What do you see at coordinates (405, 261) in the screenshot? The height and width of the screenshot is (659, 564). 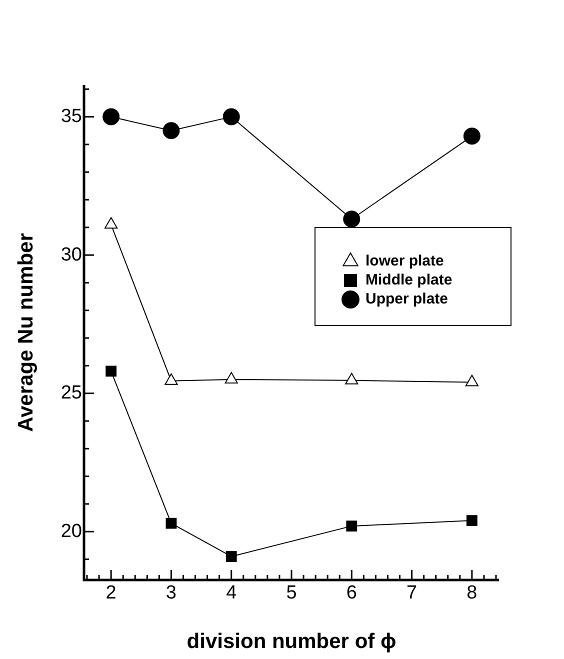 I see `legend-label: lower plate` at bounding box center [405, 261].